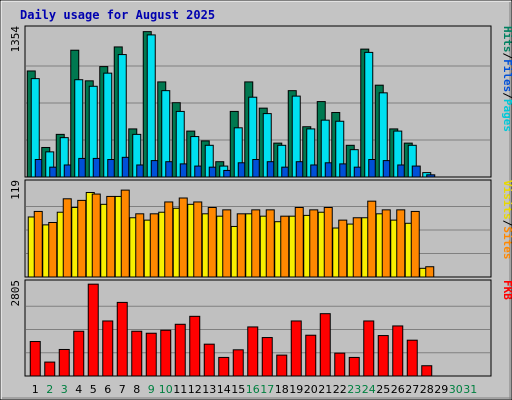 The width and height of the screenshot is (512, 400). Describe the element at coordinates (369, 389) in the screenshot. I see `x-tick-day-24: 24` at that location.